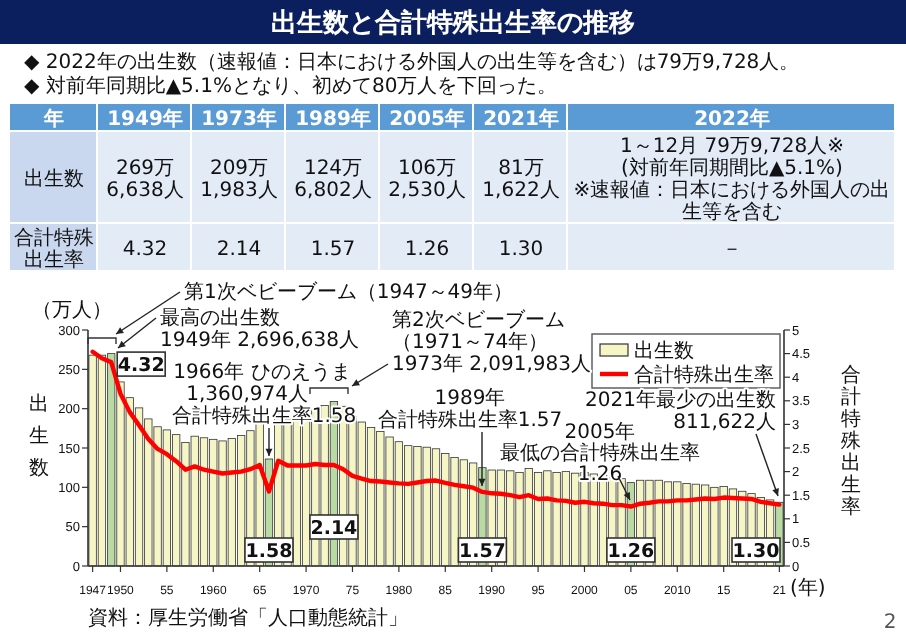  Describe the element at coordinates (732, 180) in the screenshot. I see `text: 1～12月 79万9,728人※ (対前年同期間比▲5.1%) ※速報値：日本における外国人の出生等を含む` at that location.